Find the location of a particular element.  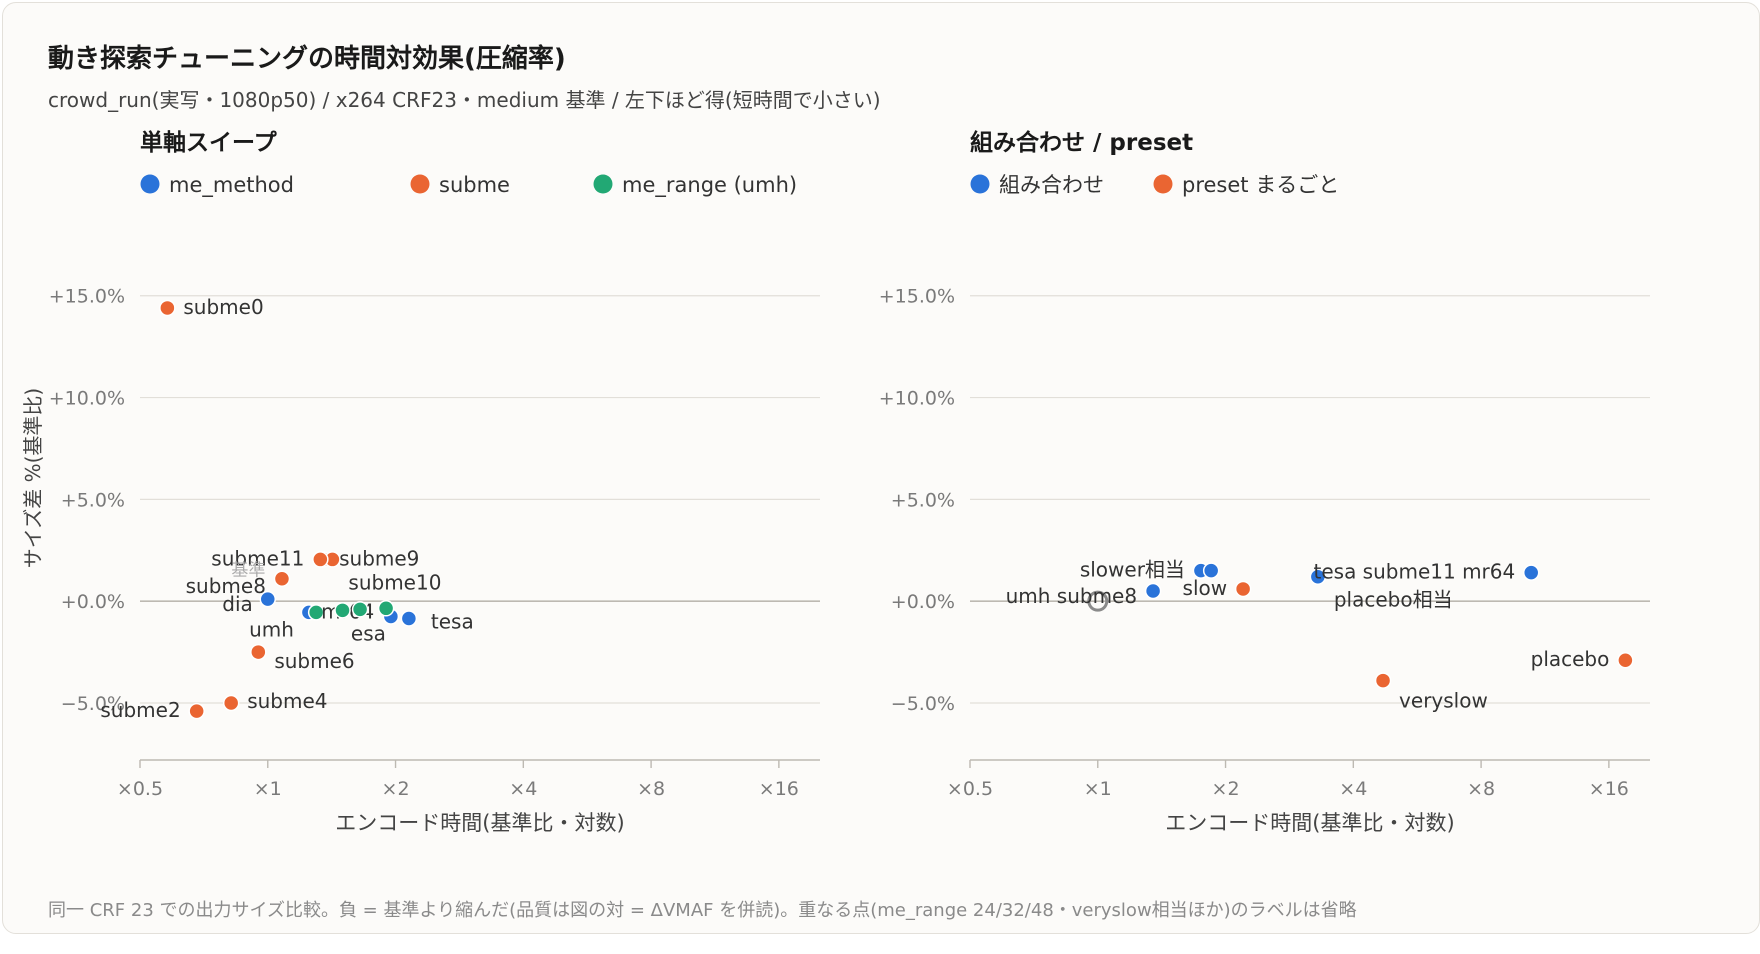

panel-title: 組み合わせ / preset is located at coordinates (1081, 142).